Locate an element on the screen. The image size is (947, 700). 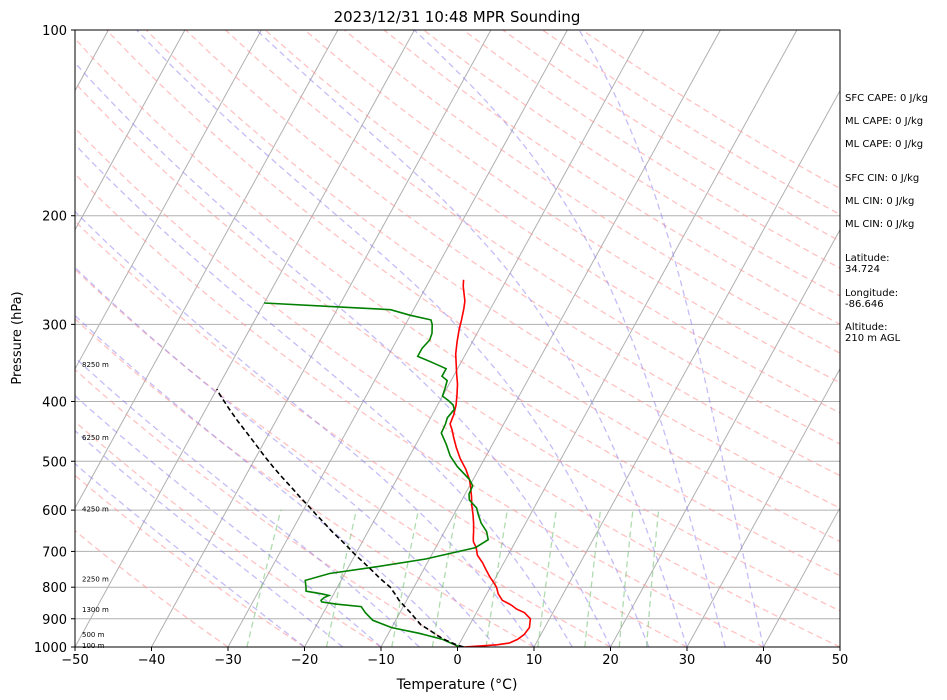
parcel-profile-line is located at coordinates (340, 517).